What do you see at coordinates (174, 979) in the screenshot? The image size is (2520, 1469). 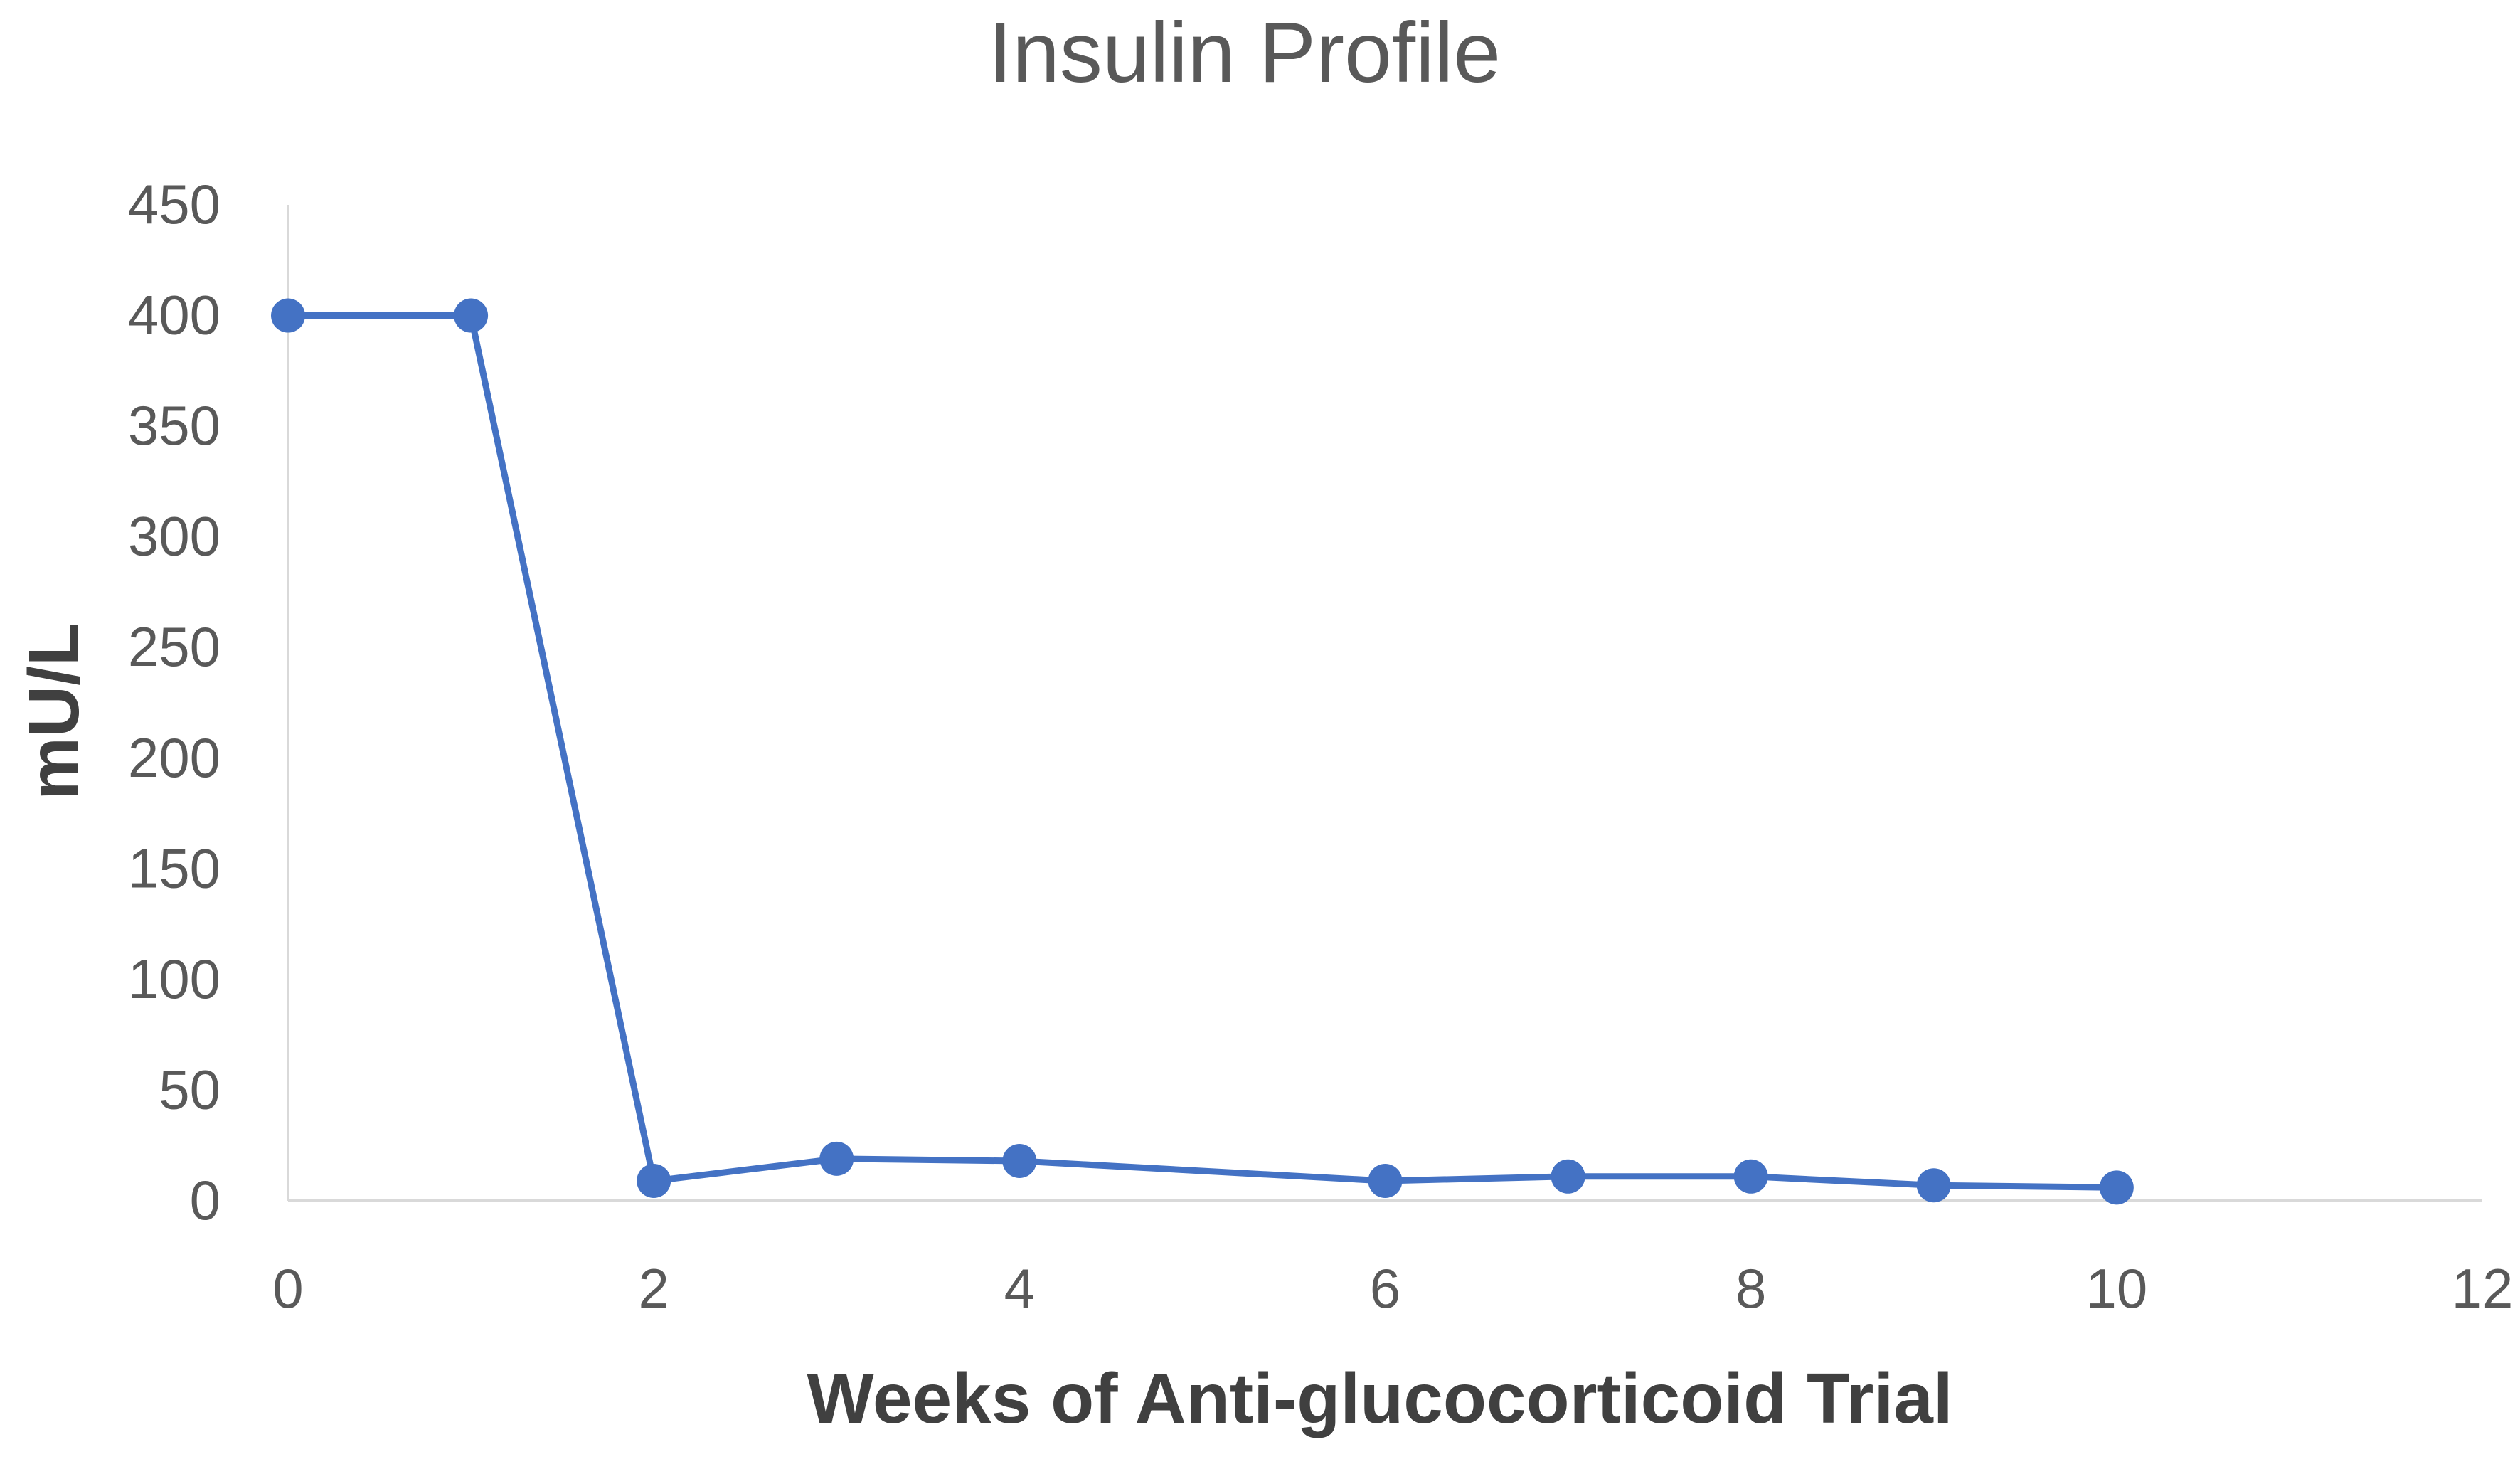 I see `y-tick-label: 100` at bounding box center [174, 979].